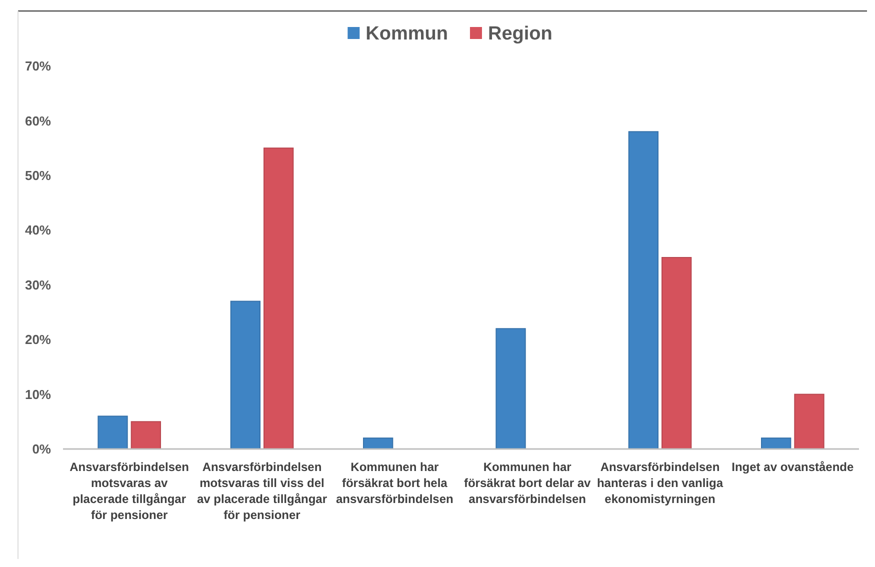 The image size is (875, 567). What do you see at coordinates (38, 340) in the screenshot?
I see `y-tick-label: 20%` at bounding box center [38, 340].